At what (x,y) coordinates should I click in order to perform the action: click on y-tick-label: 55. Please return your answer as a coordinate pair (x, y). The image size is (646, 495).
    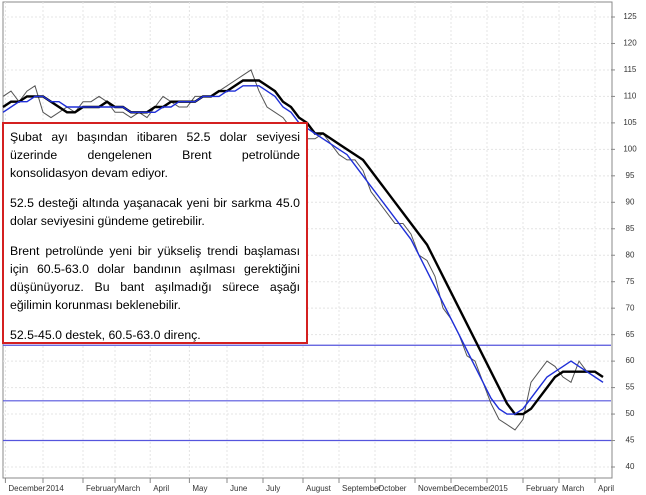
    Looking at the image, I should click on (630, 387).